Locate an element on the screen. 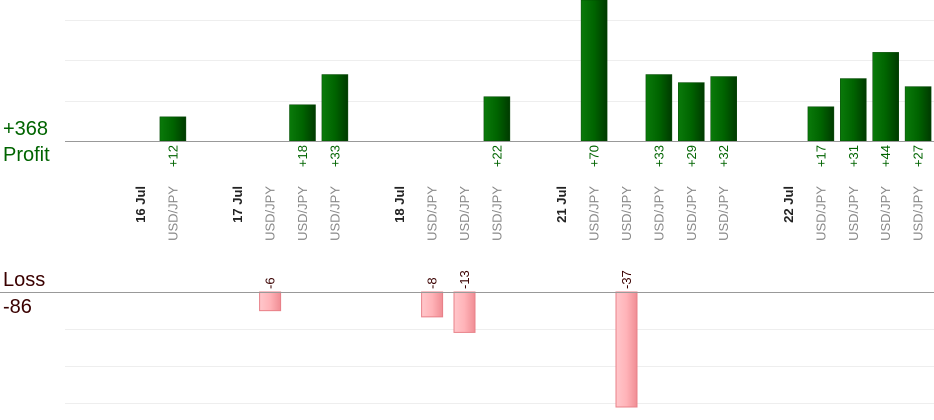 The height and width of the screenshot is (420, 934). profit-total: +368 is located at coordinates (26, 129).